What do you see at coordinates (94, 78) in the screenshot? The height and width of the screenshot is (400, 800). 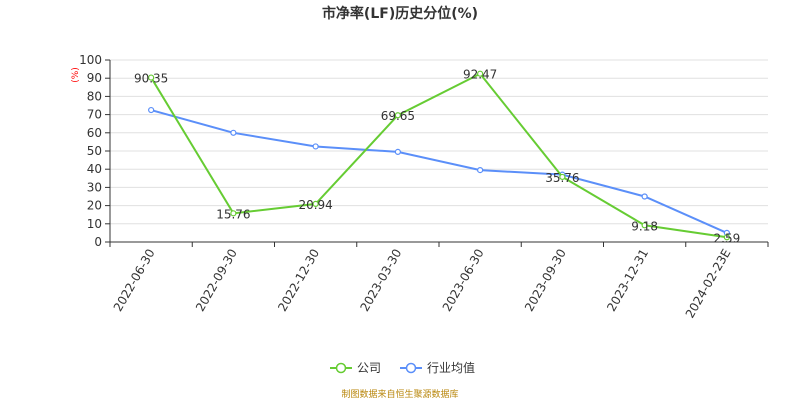 I see `y-tick-label: 90` at bounding box center [94, 78].